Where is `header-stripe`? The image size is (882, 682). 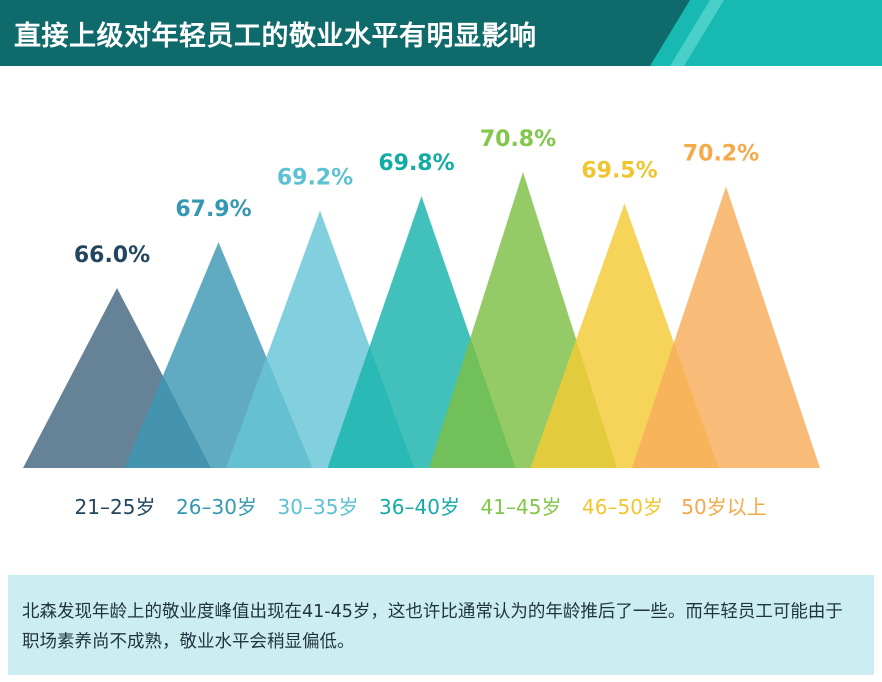 header-stripe is located at coordinates (697, 33).